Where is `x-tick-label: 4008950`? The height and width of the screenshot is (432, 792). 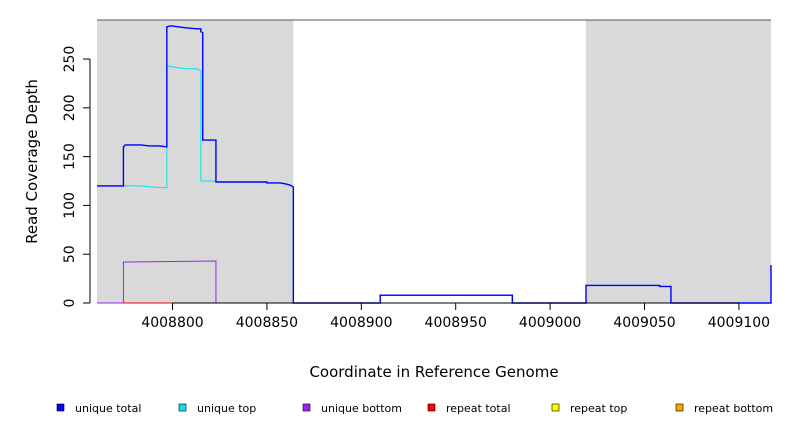
x-tick-label: 4008950 is located at coordinates (456, 323).